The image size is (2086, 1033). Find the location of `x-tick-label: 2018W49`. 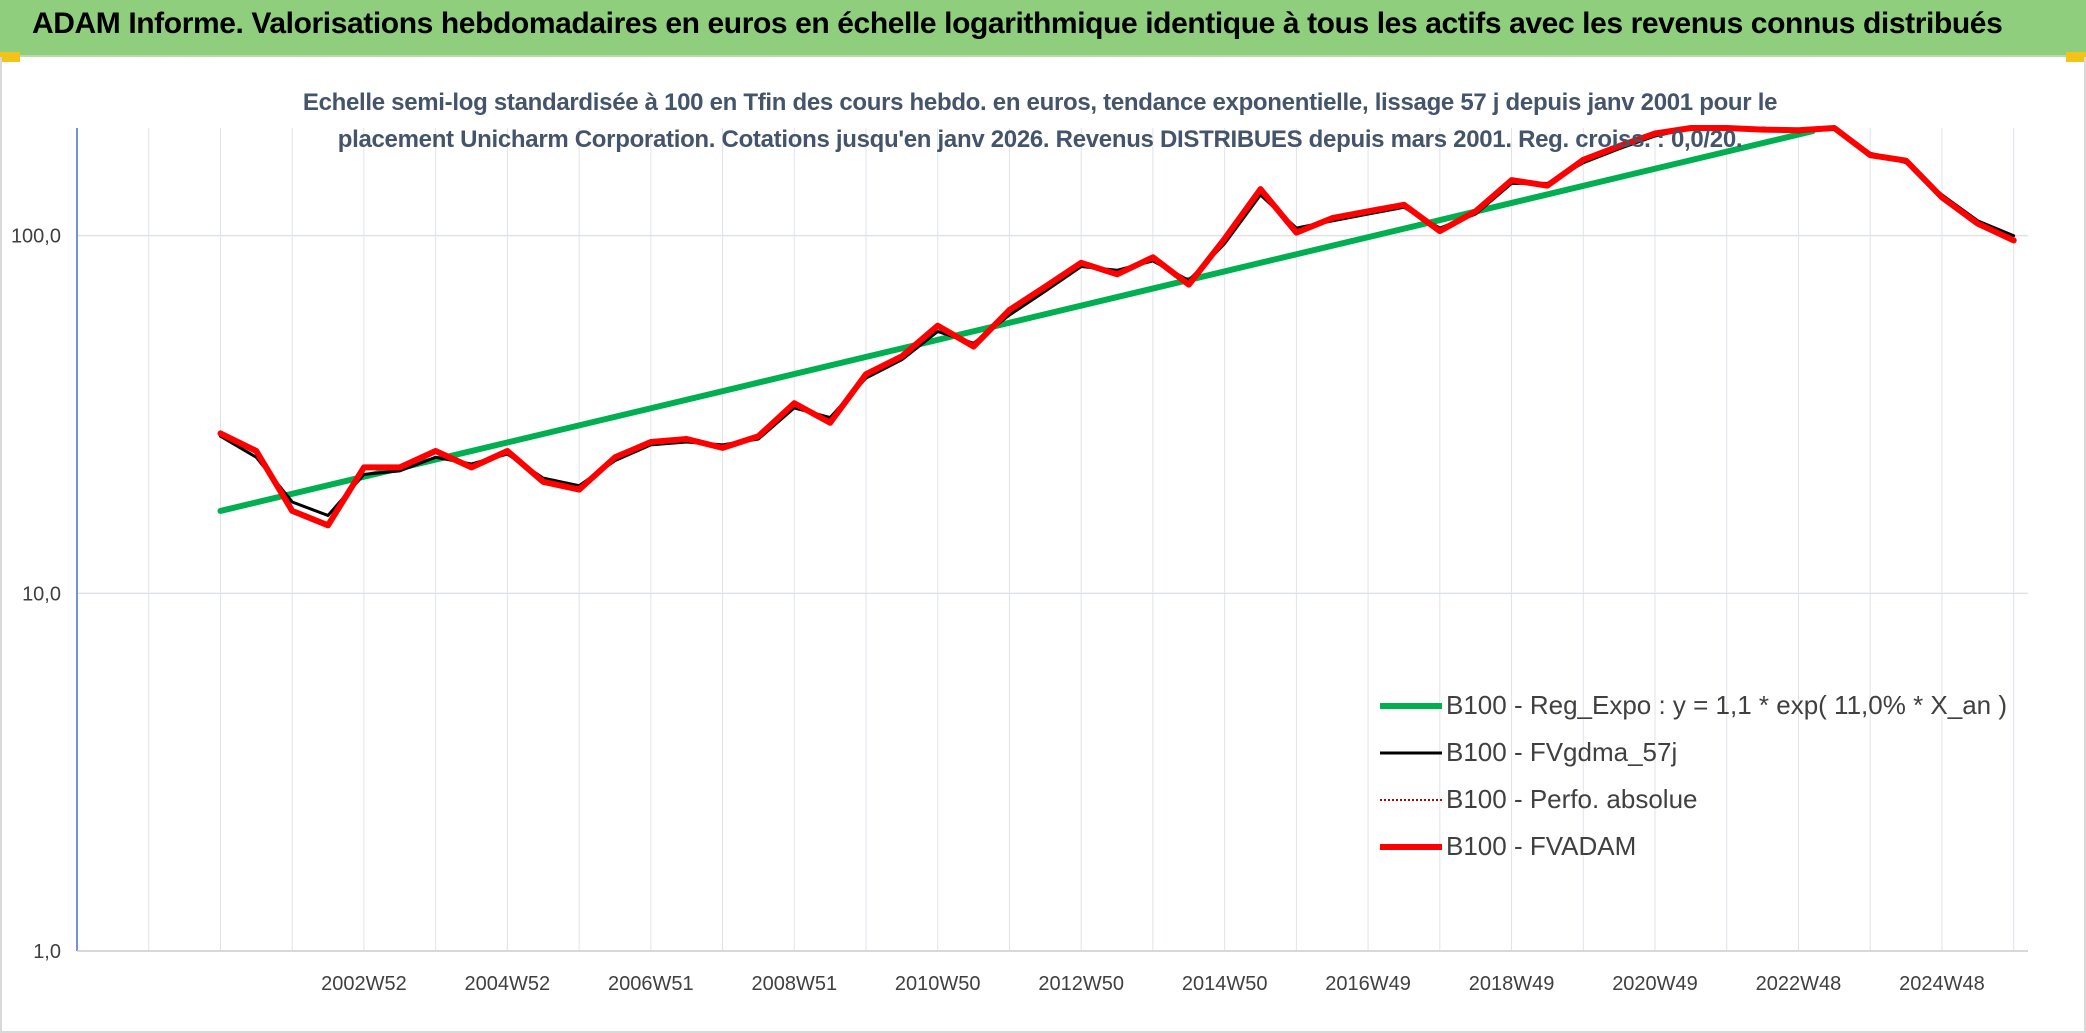

x-tick-label: 2018W49 is located at coordinates (1512, 984).